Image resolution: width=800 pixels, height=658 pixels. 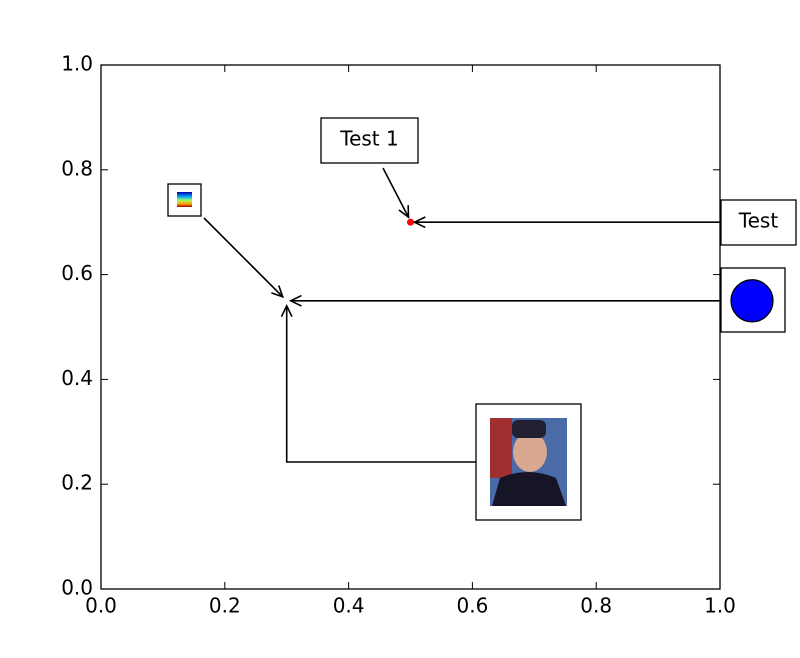 What do you see at coordinates (77, 64) in the screenshot?
I see `y-tick-label: 1.0` at bounding box center [77, 64].